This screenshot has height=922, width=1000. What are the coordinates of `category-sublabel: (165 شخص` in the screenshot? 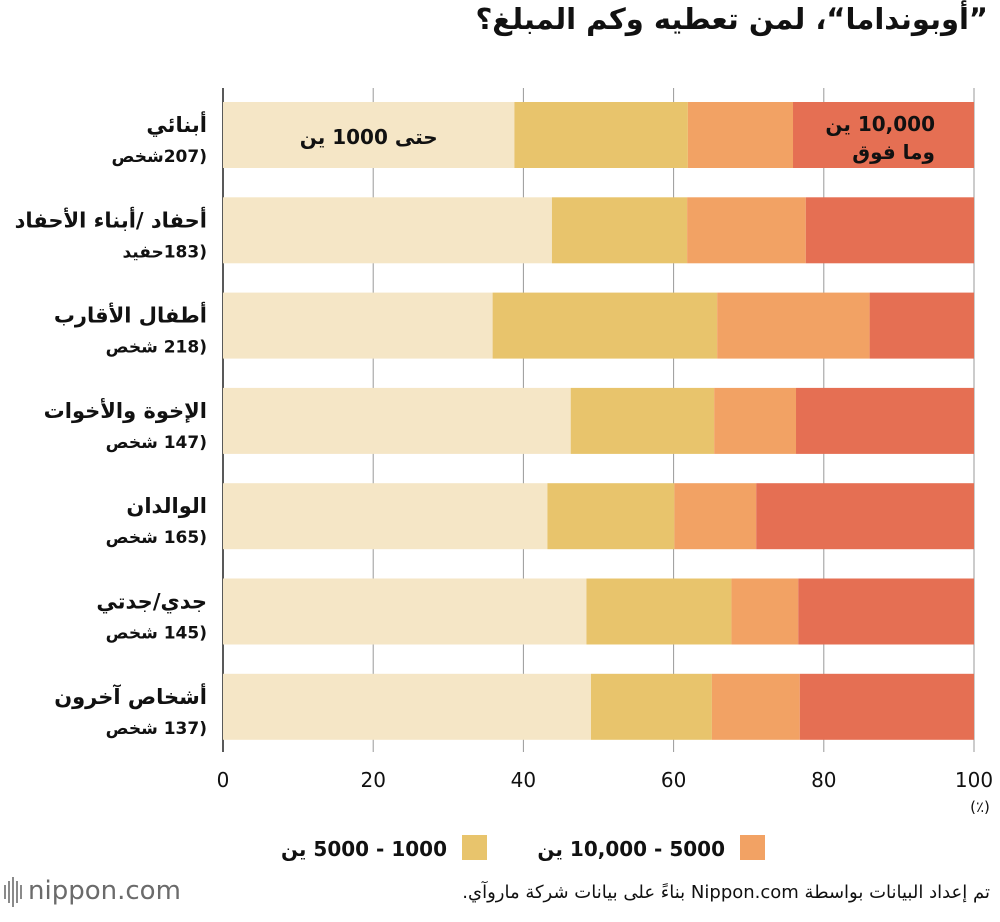 It's located at (156, 538).